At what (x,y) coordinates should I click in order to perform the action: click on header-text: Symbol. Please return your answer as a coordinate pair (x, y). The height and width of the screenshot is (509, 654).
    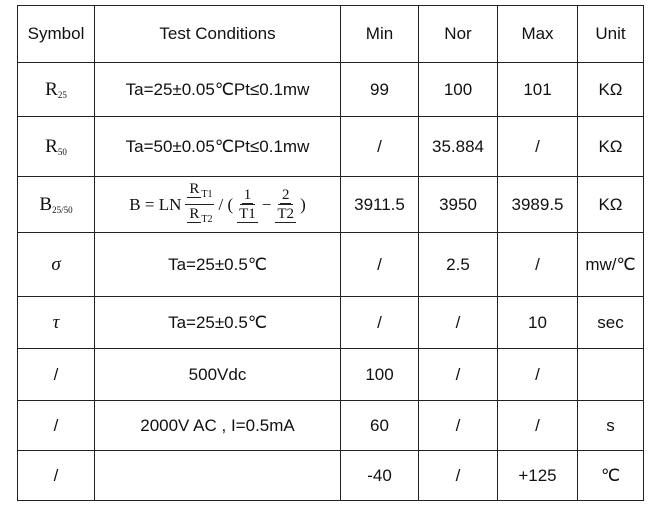
    Looking at the image, I should click on (56, 33).